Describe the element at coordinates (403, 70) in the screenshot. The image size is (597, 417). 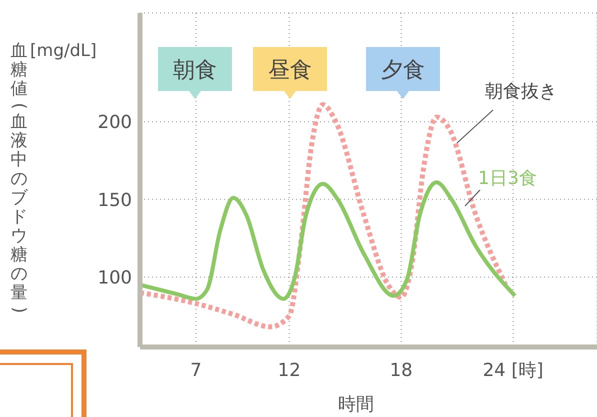
I see `annotation: 夕食` at that location.